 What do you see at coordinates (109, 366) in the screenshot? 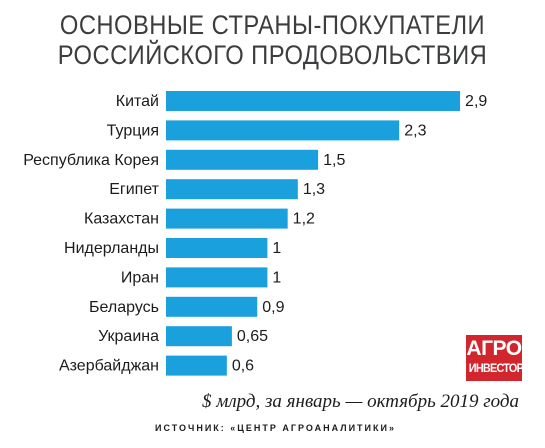
I see `category-label: Азербайджан` at bounding box center [109, 366].